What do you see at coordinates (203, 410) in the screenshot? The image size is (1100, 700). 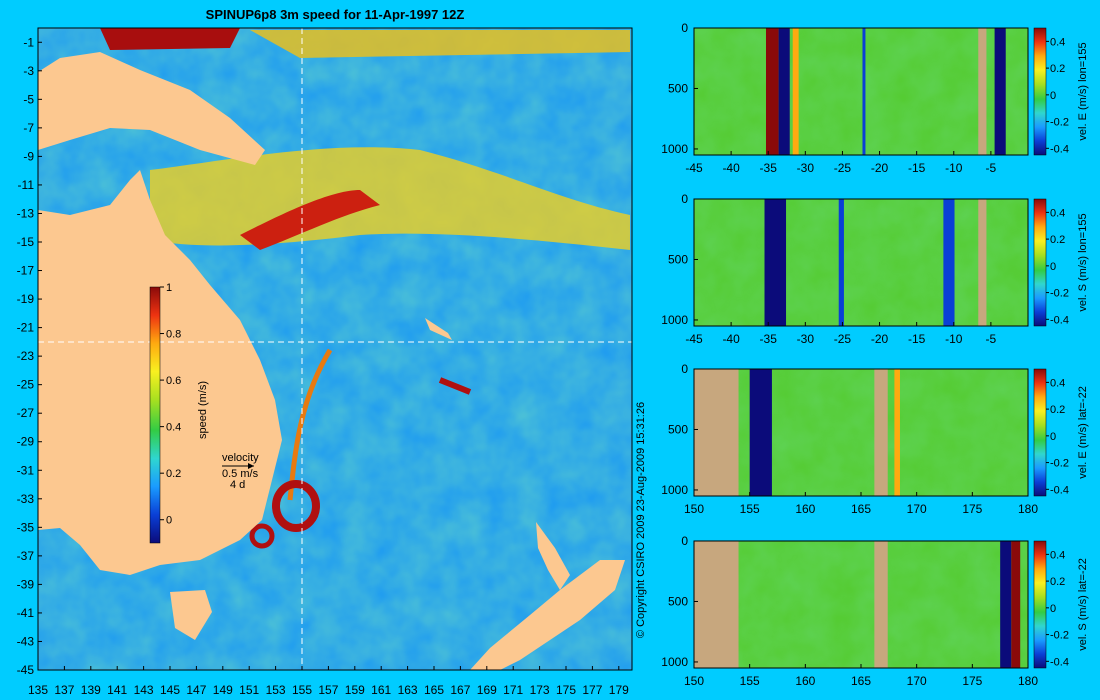 I see `map-colorbar-label: speed (m/s)` at bounding box center [203, 410].